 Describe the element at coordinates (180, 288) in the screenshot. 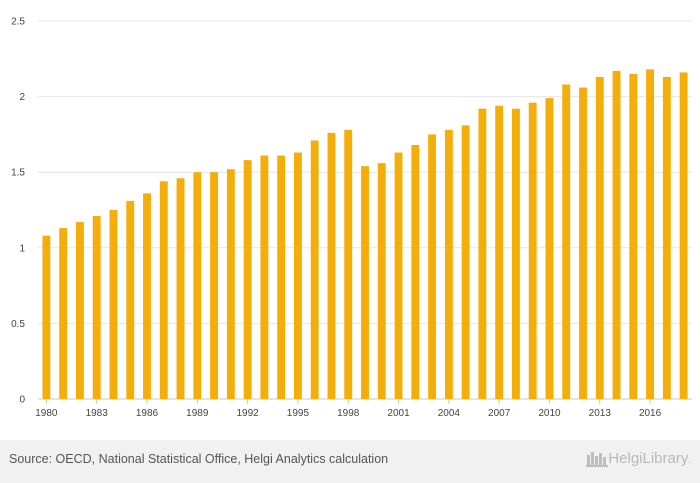

I see `bar-1988` at that location.